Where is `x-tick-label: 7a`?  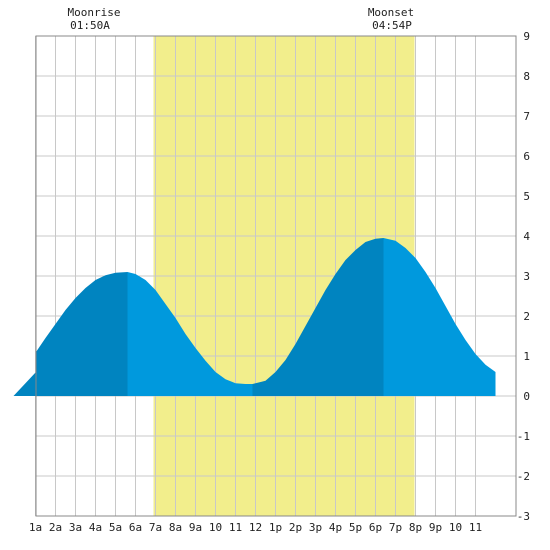 x-tick-label: 7a is located at coordinates (155, 527).